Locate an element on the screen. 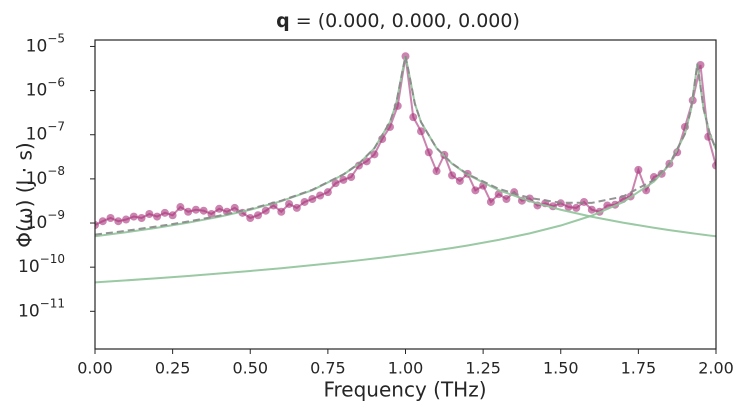 This screenshot has width=744, height=411. y-tick-exponent: −6 is located at coordinates (56, 82).